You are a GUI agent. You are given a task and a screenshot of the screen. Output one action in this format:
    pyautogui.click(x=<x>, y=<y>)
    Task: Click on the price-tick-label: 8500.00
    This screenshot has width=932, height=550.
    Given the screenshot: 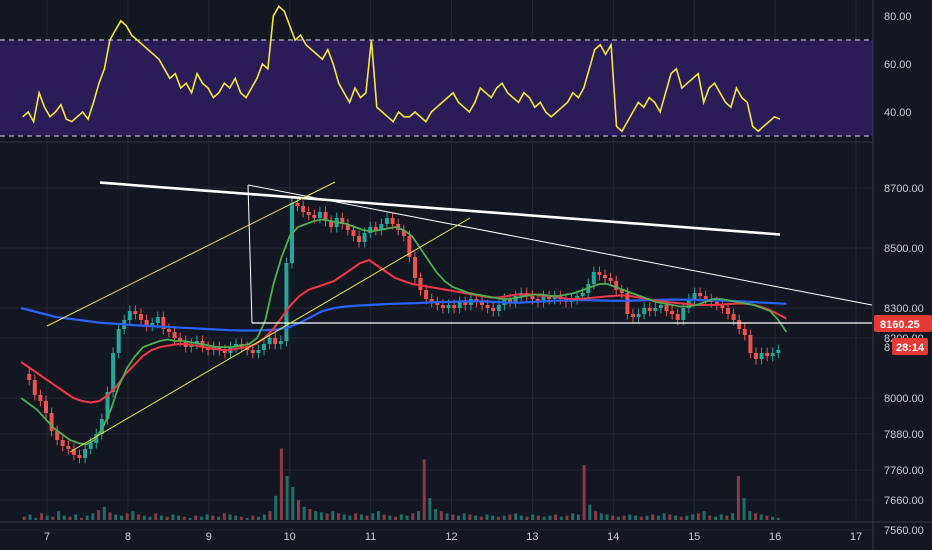 What is the action you would take?
    pyautogui.click(x=904, y=249)
    